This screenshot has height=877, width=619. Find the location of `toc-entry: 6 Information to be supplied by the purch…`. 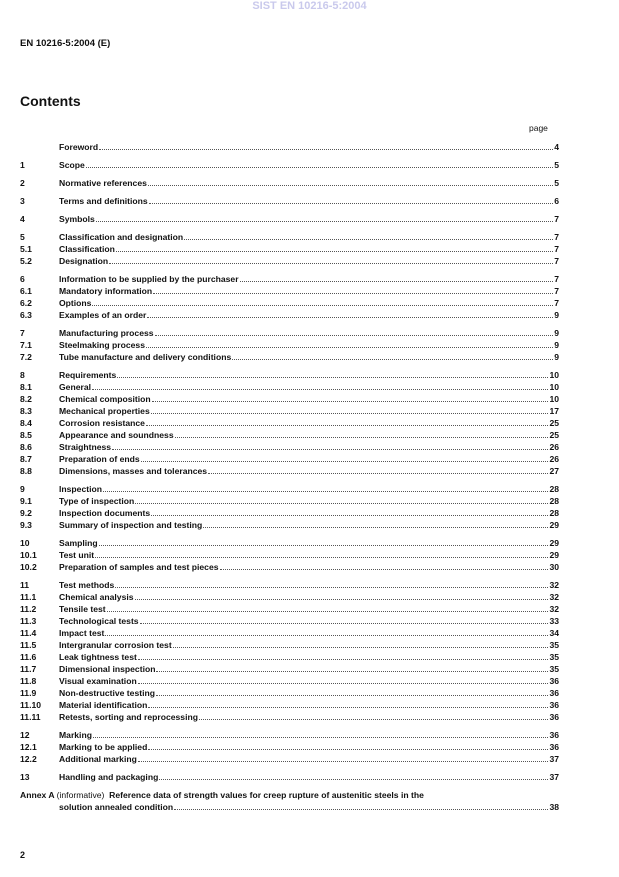

toc-entry: 6 Information to be supplied by the purch… is located at coordinates (289, 279).